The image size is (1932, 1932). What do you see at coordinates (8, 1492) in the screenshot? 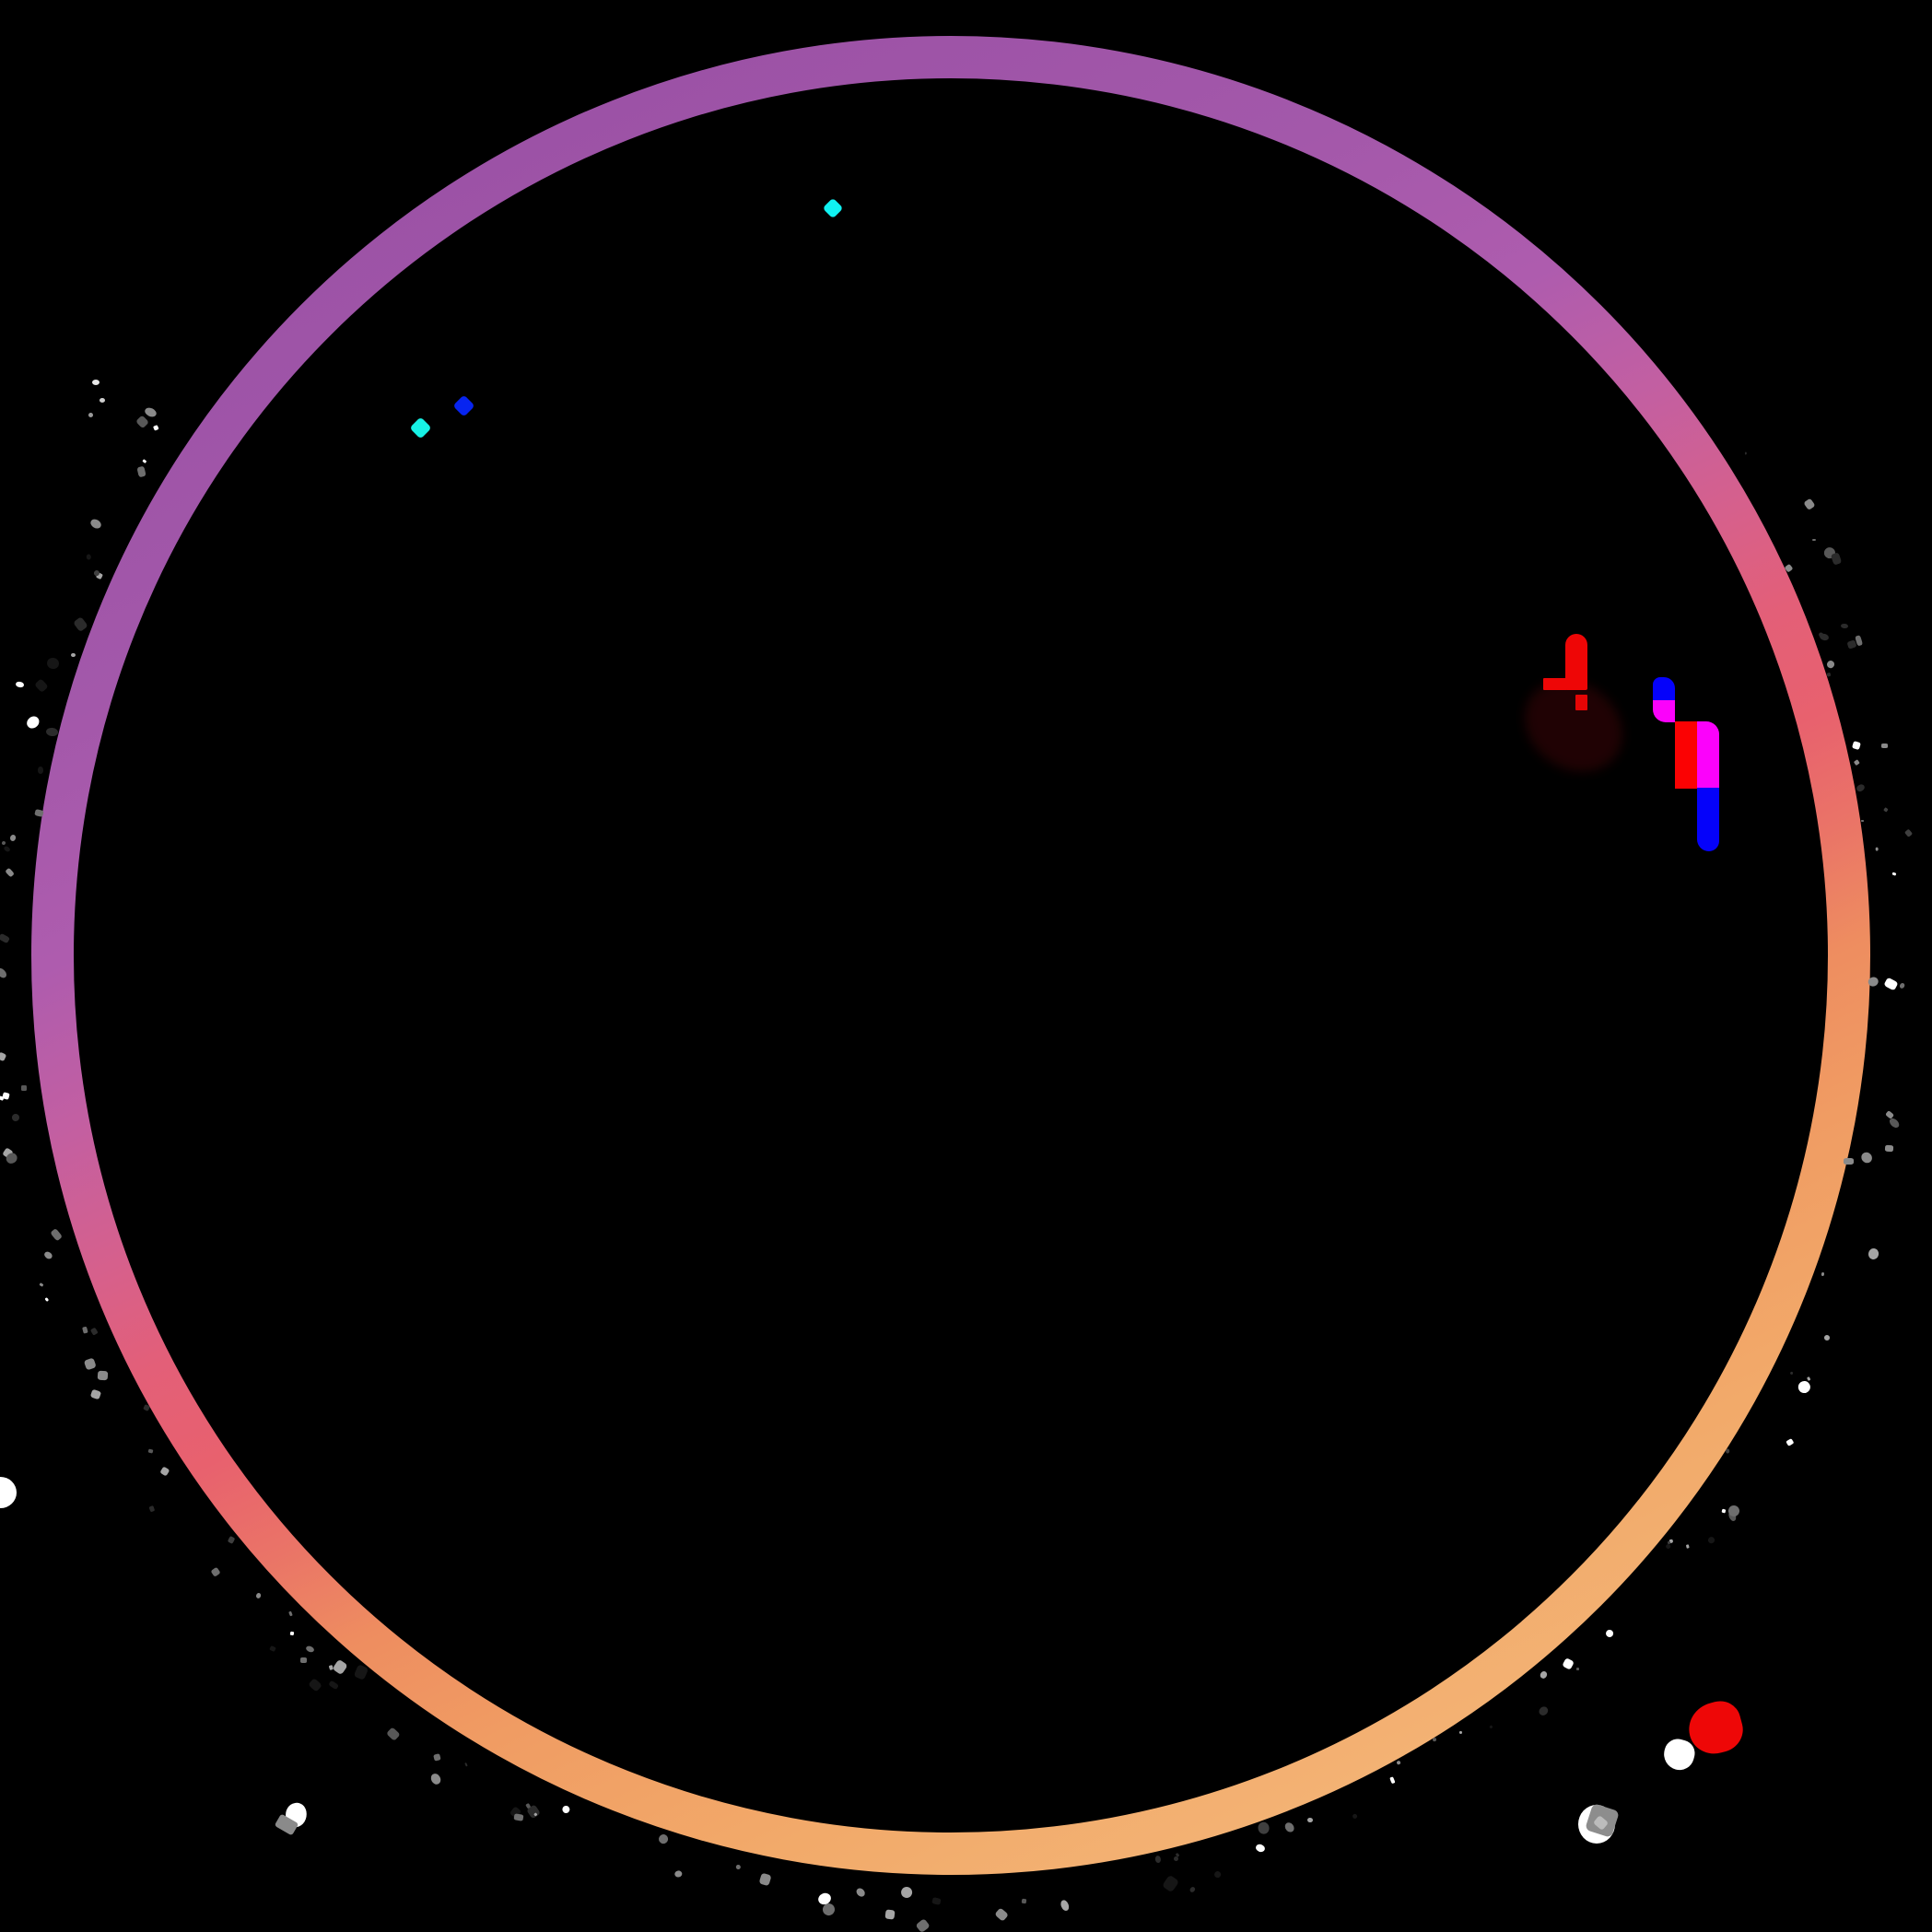
I see `white-blob-left-edge` at bounding box center [8, 1492].